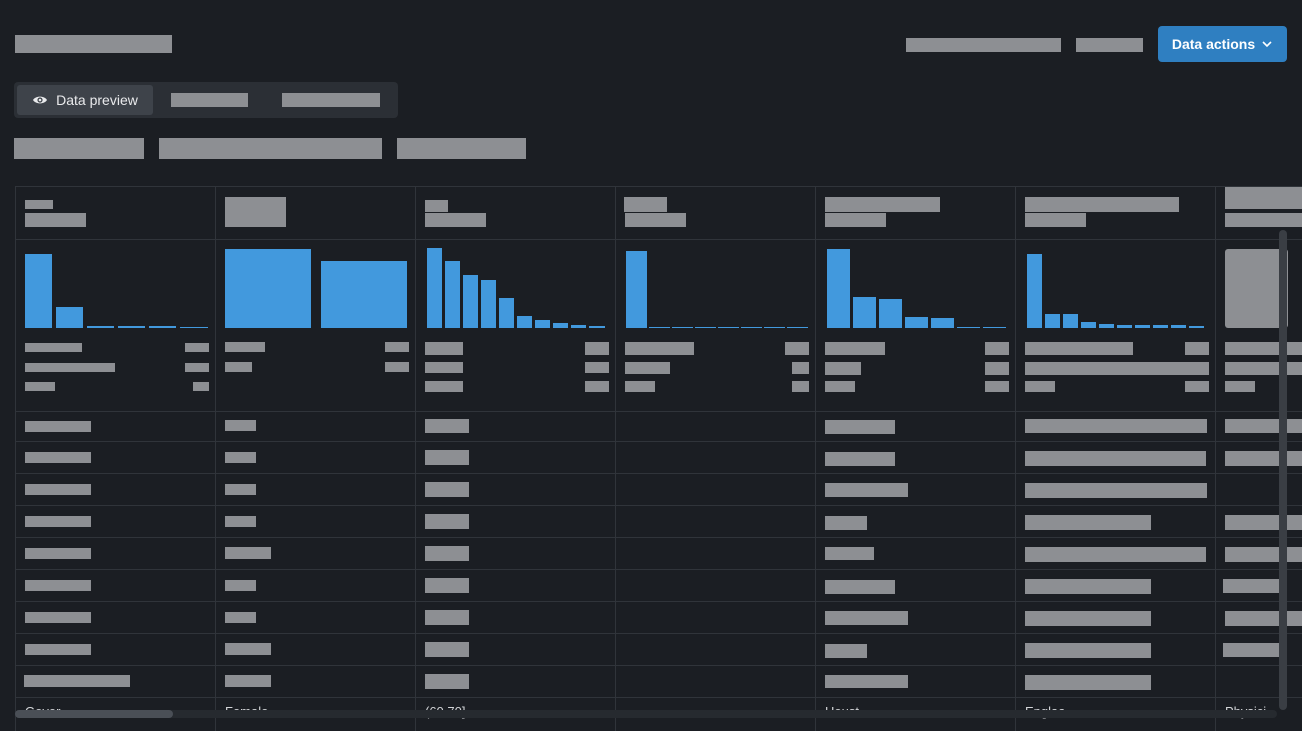 This screenshot has width=1302, height=731. Describe the element at coordinates (1055, 220) in the screenshot. I see `column-header-6-name` at that location.